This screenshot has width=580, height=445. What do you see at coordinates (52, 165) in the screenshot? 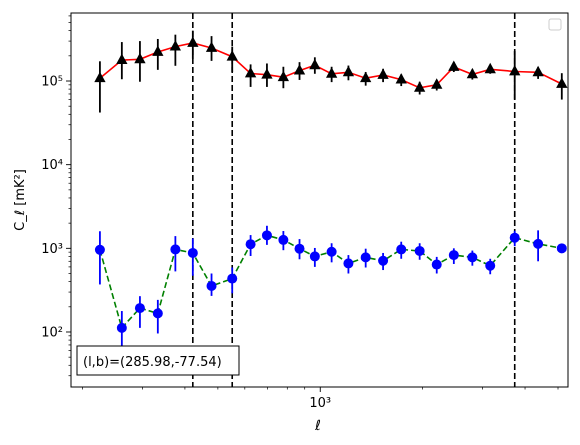
I see `y-tick-label: 10⁴` at bounding box center [52, 165].